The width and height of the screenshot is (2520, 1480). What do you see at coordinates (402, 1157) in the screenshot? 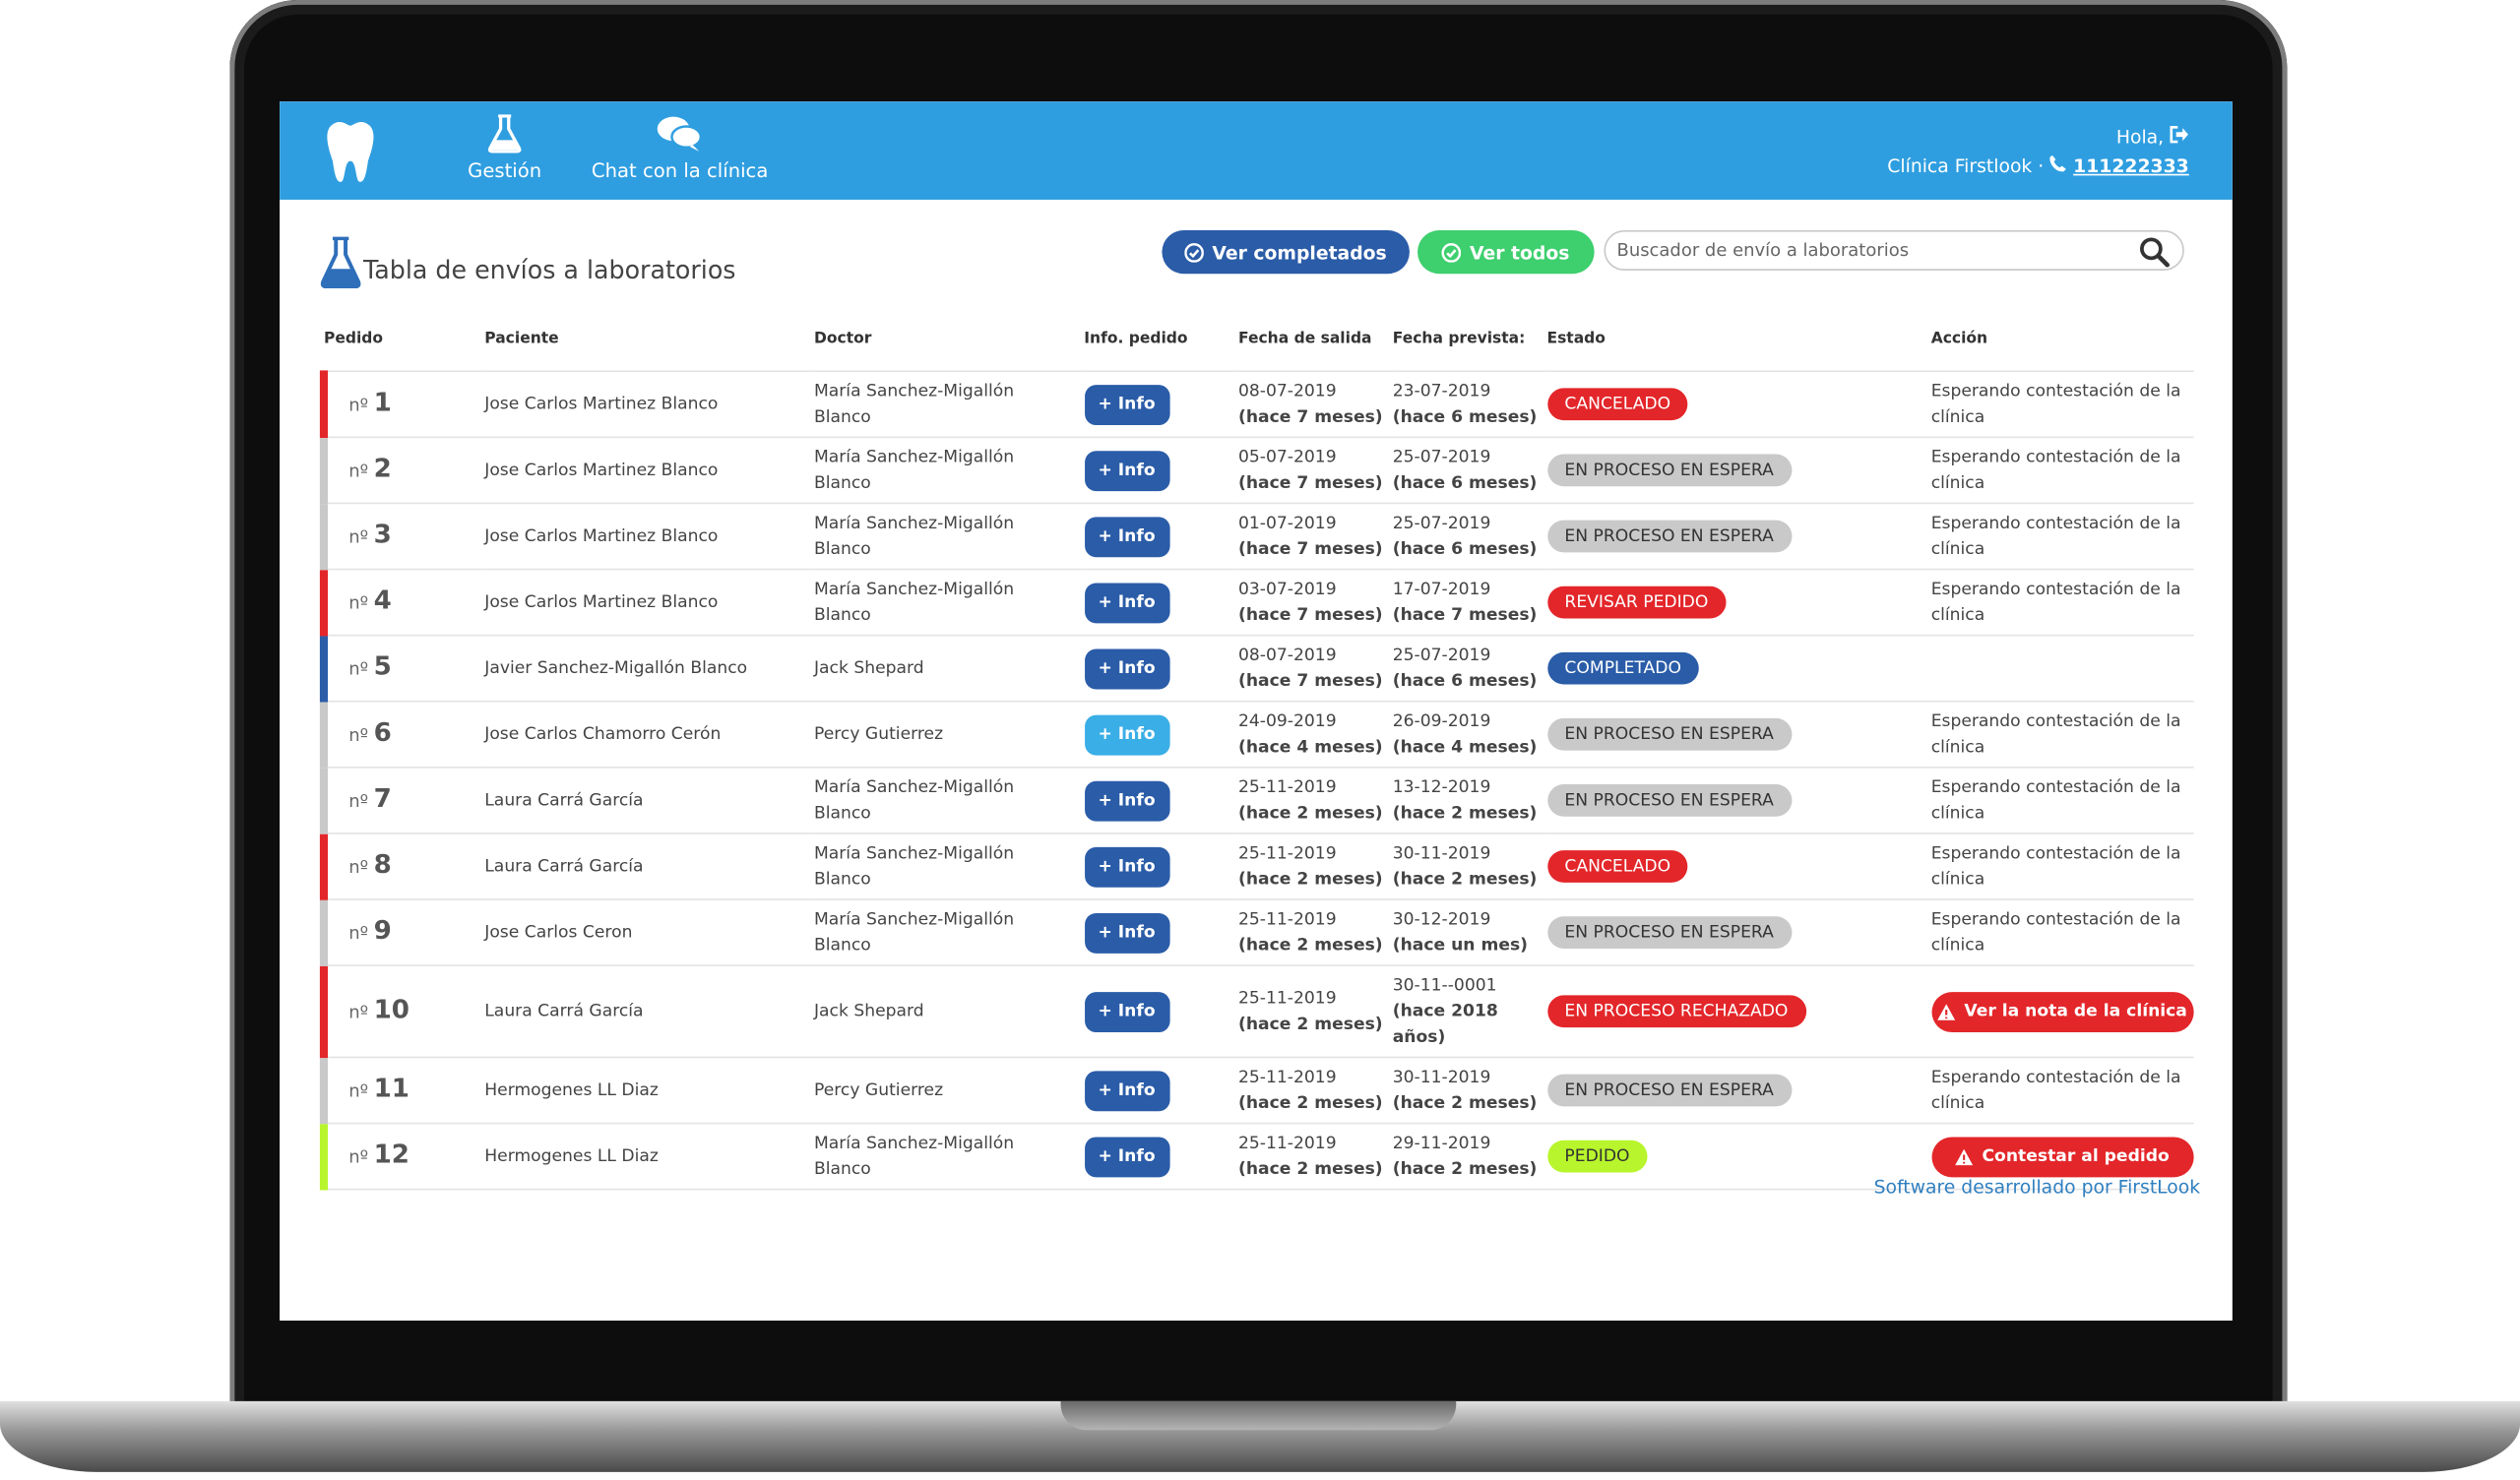
I see `order-cell: nº 12` at bounding box center [402, 1157].